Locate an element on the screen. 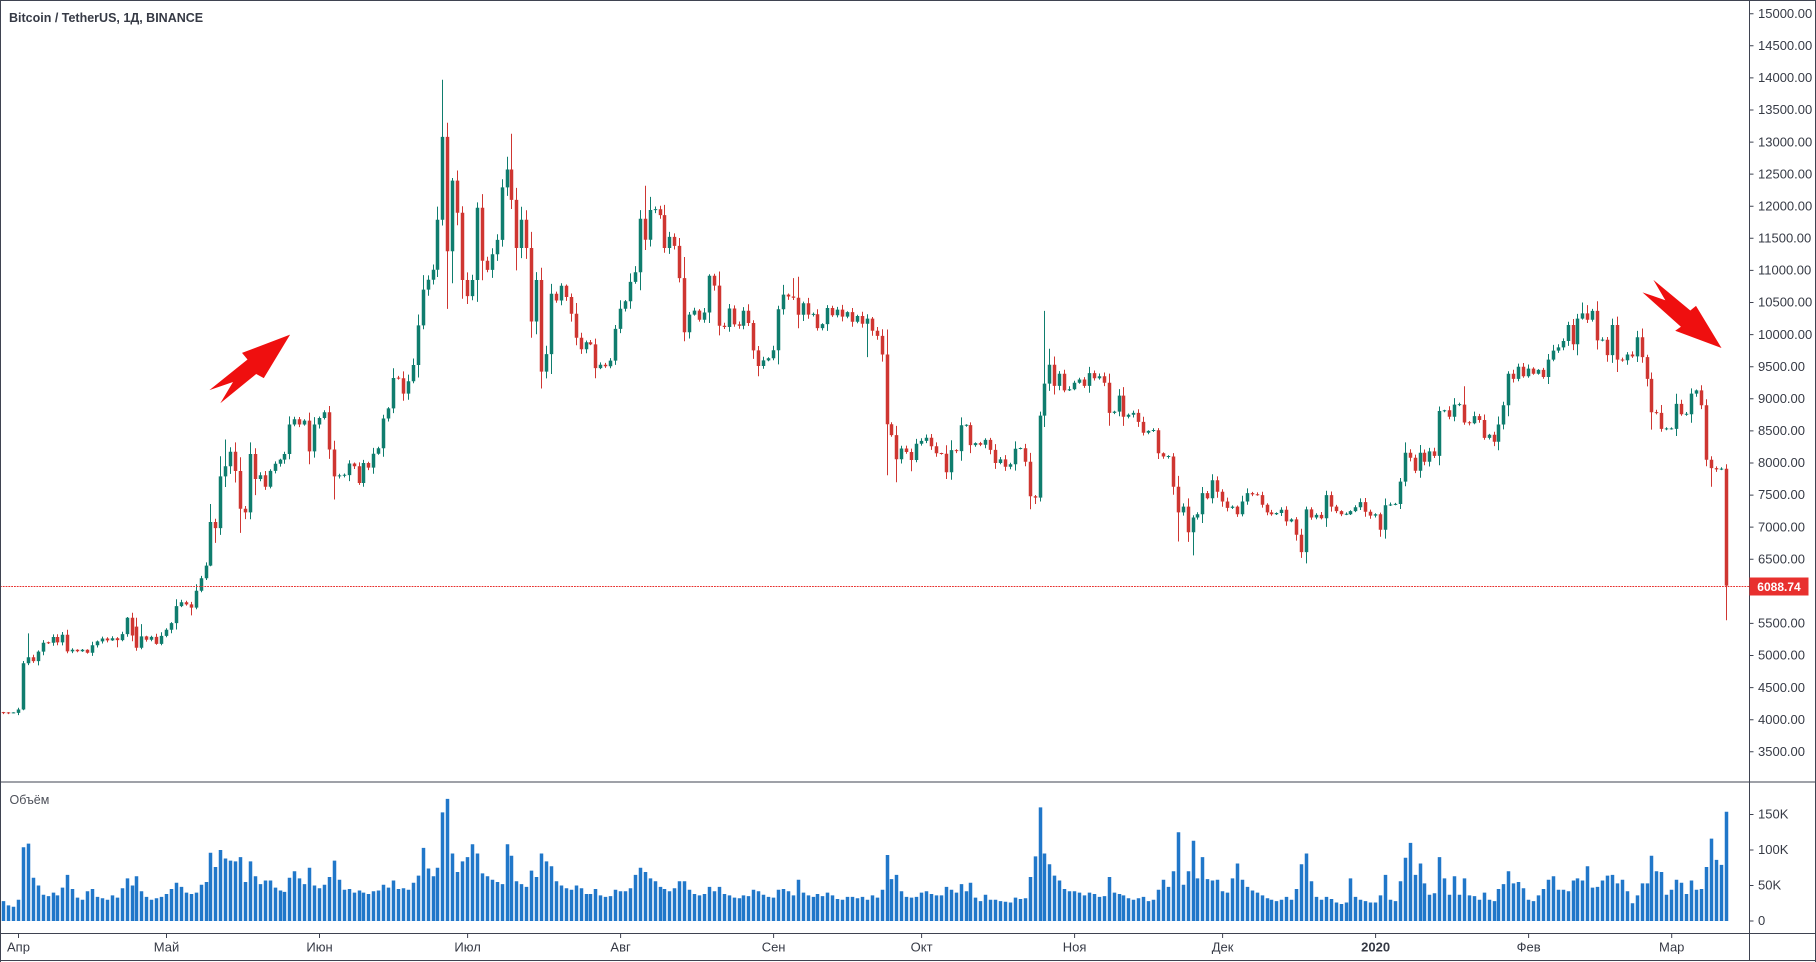 The image size is (1816, 962). svg-text: Дек is located at coordinates (1223, 947).